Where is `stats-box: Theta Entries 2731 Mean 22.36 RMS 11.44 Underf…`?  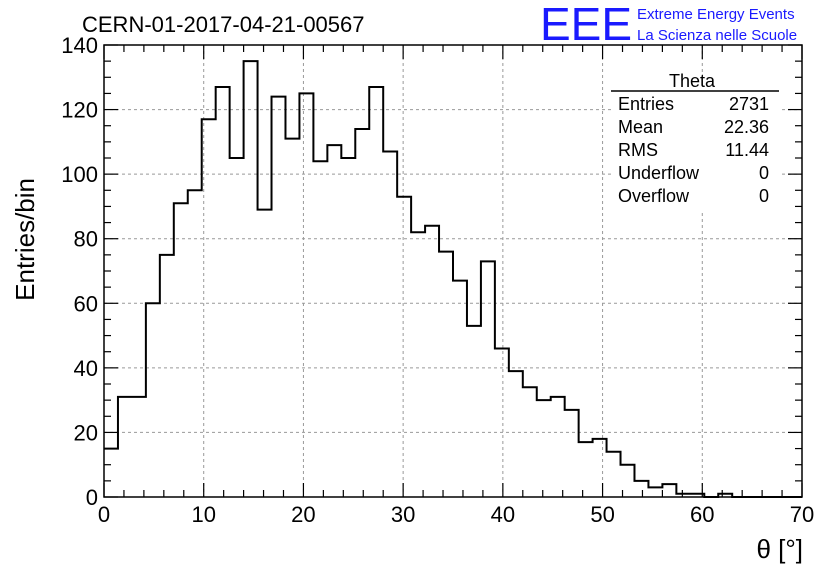 stats-box: Theta Entries 2731 Mean 22.36 RMS 11.44 Underf… is located at coordinates (695, 140).